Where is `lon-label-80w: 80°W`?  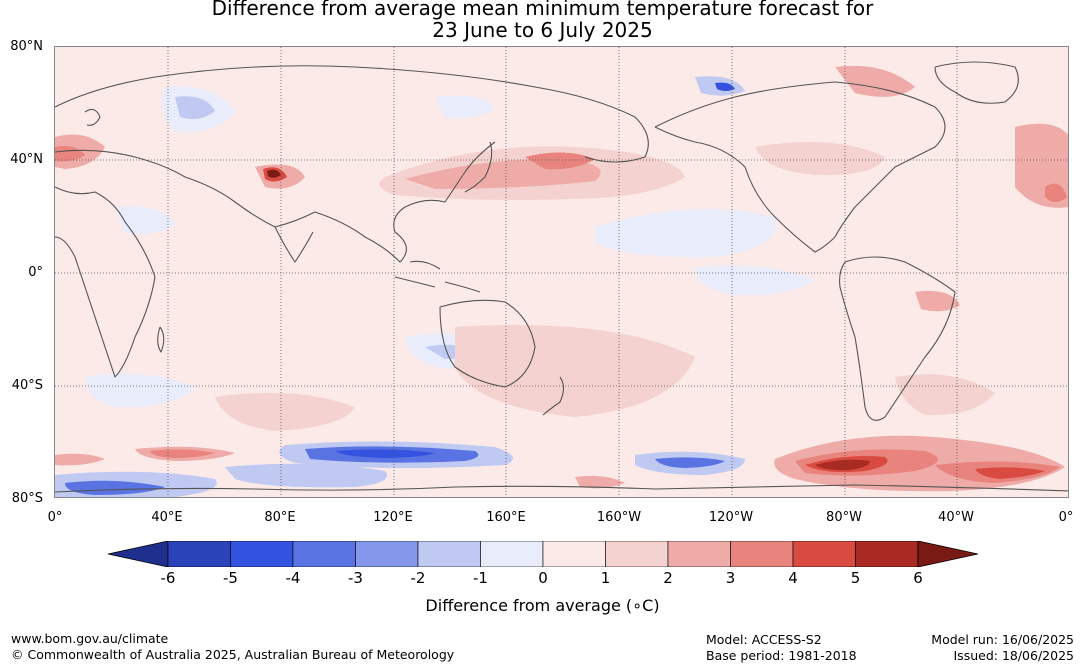
lon-label-80w: 80°W is located at coordinates (844, 517).